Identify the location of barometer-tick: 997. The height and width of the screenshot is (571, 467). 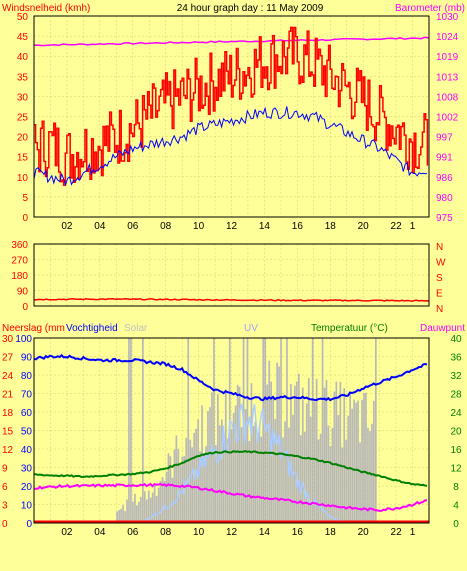
(444, 138).